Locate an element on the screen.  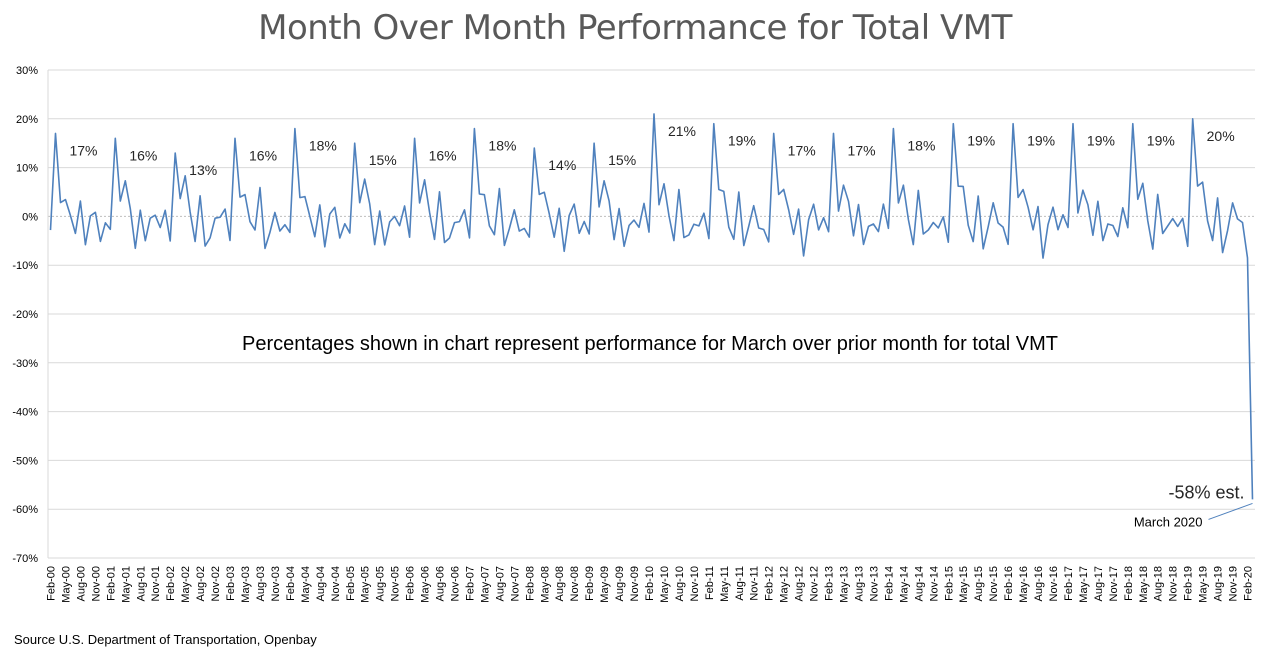
x-tick-label: May-15 is located at coordinates (964, 584).